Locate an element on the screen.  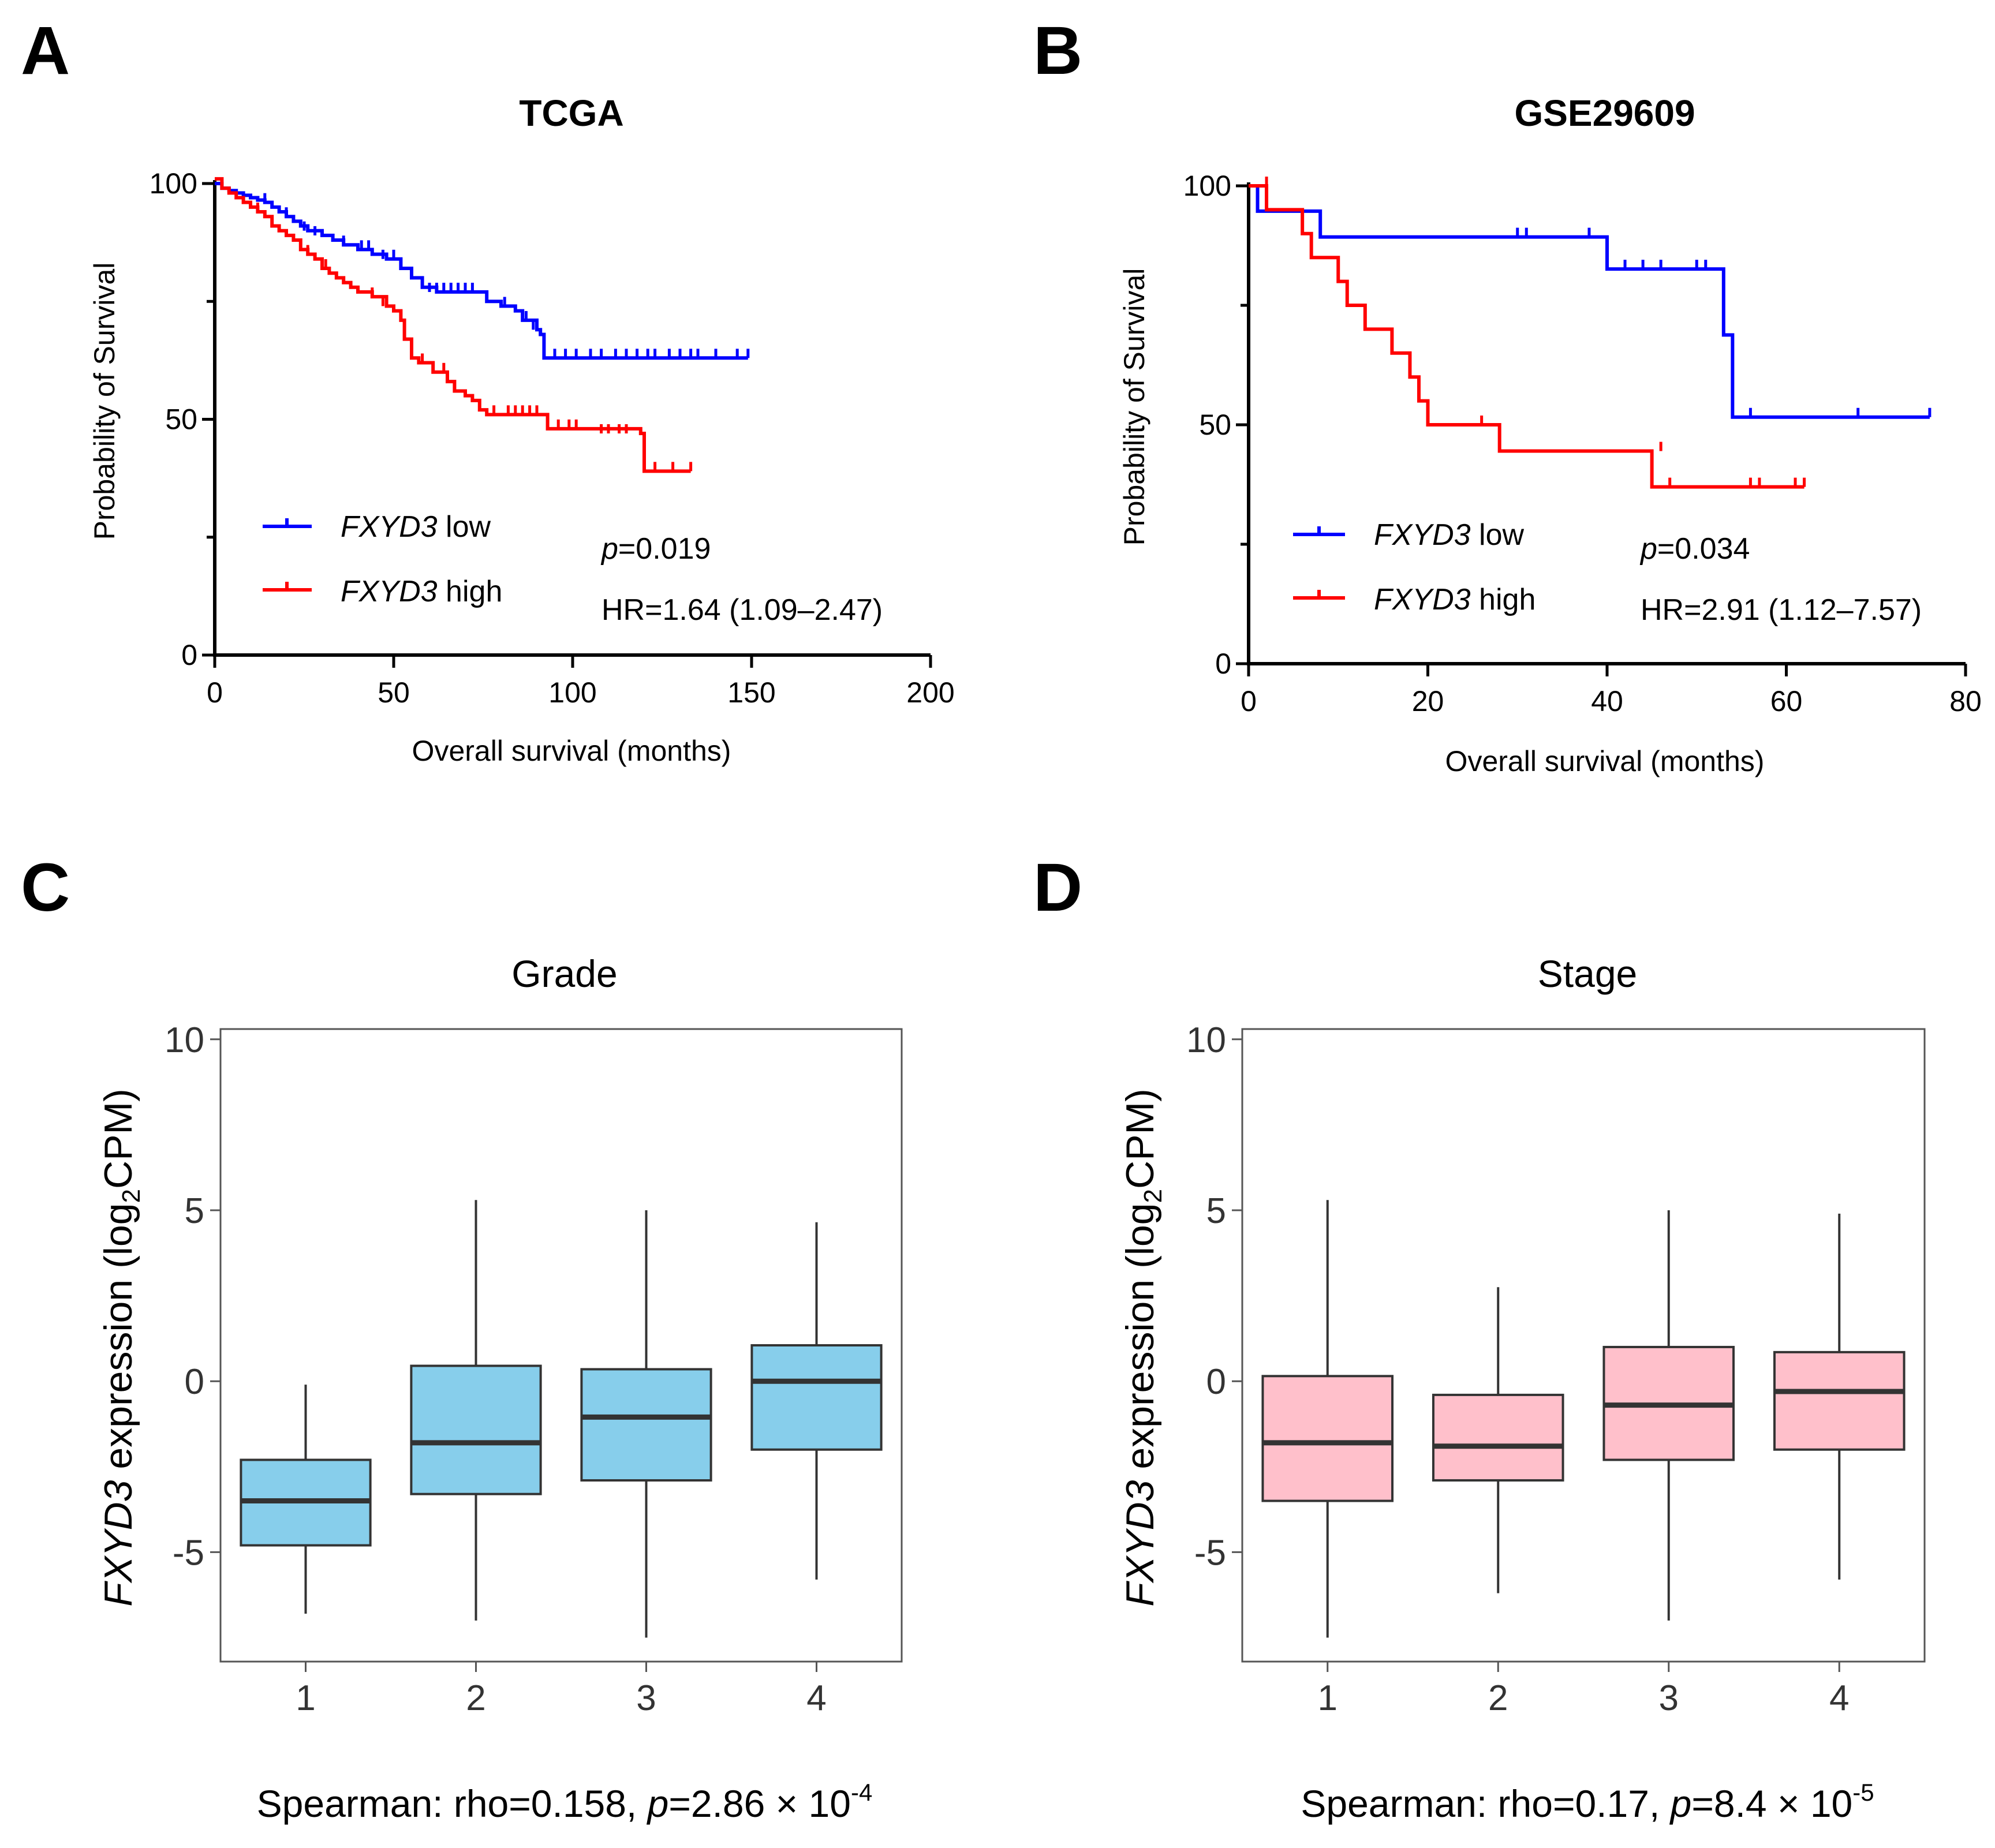
p-value: p=0.019 is located at coordinates (655, 549).